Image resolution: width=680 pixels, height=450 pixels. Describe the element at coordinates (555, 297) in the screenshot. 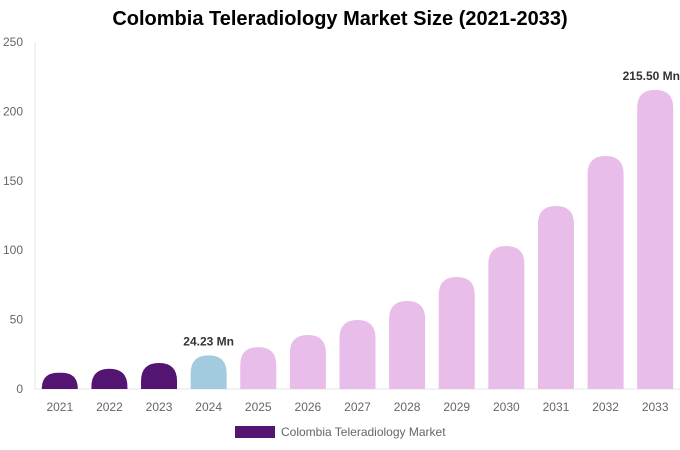

I see `bar-2031` at that location.